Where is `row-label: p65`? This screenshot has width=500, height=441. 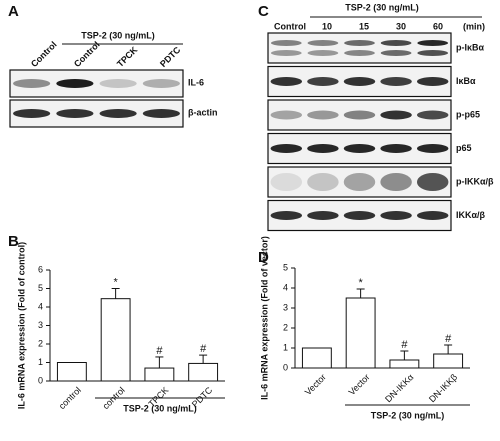
row-label: p65 is located at coordinates (464, 148).